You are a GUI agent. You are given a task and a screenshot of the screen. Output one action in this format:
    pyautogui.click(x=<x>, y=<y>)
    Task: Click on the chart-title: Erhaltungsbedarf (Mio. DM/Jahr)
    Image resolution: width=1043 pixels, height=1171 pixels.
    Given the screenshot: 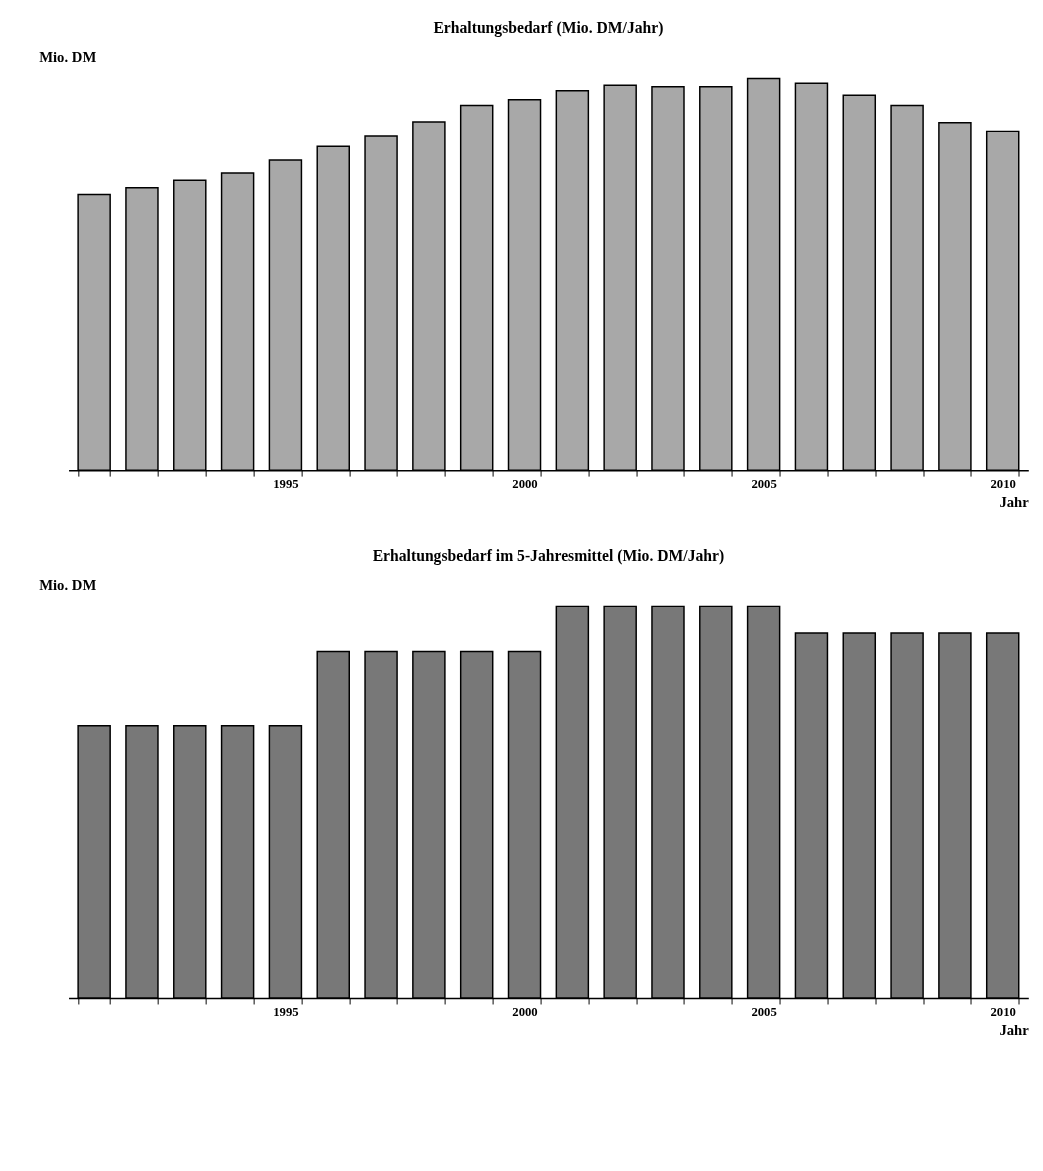 What is the action you would take?
    pyautogui.click(x=548, y=28)
    